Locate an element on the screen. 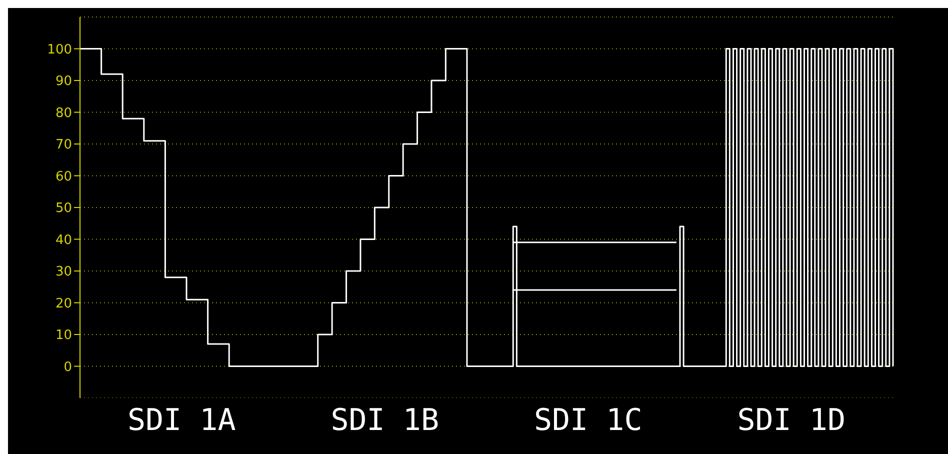 This screenshot has height=454, width=948. y-tick-label: 0 is located at coordinates (68, 367).